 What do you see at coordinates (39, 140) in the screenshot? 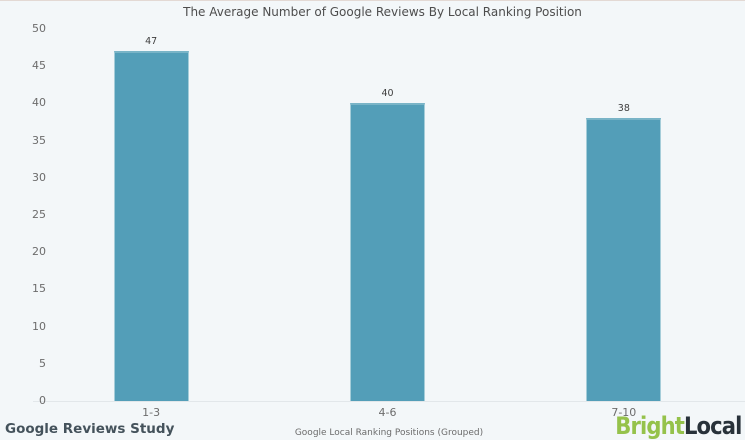
I see `y-axis-tick-label: 35` at bounding box center [39, 140].